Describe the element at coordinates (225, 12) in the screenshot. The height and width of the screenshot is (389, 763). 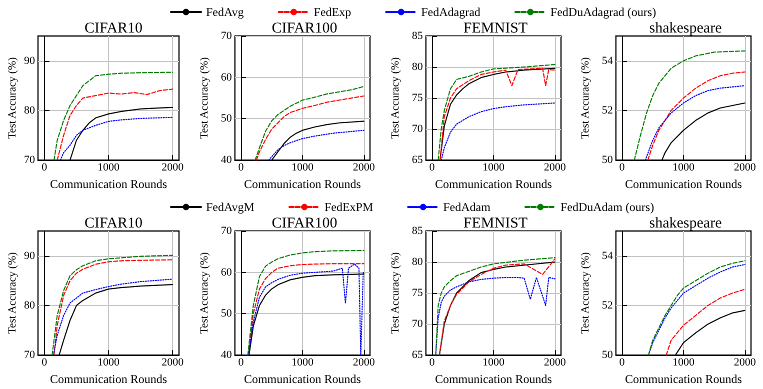
I see `legend-label: FedAvg` at that location.